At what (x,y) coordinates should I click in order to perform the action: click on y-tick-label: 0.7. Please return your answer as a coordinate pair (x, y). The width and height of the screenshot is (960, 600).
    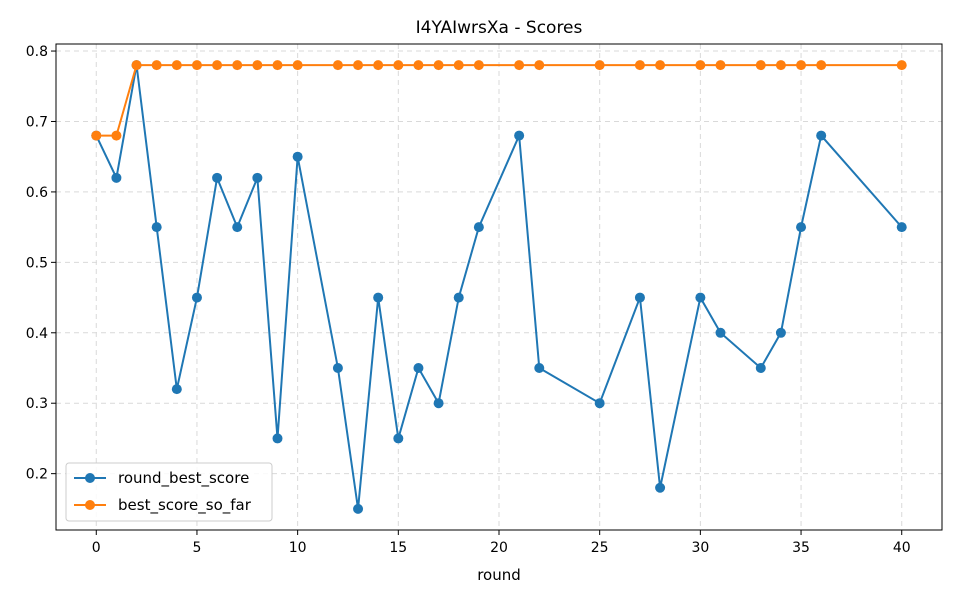
    Looking at the image, I should click on (37, 122).